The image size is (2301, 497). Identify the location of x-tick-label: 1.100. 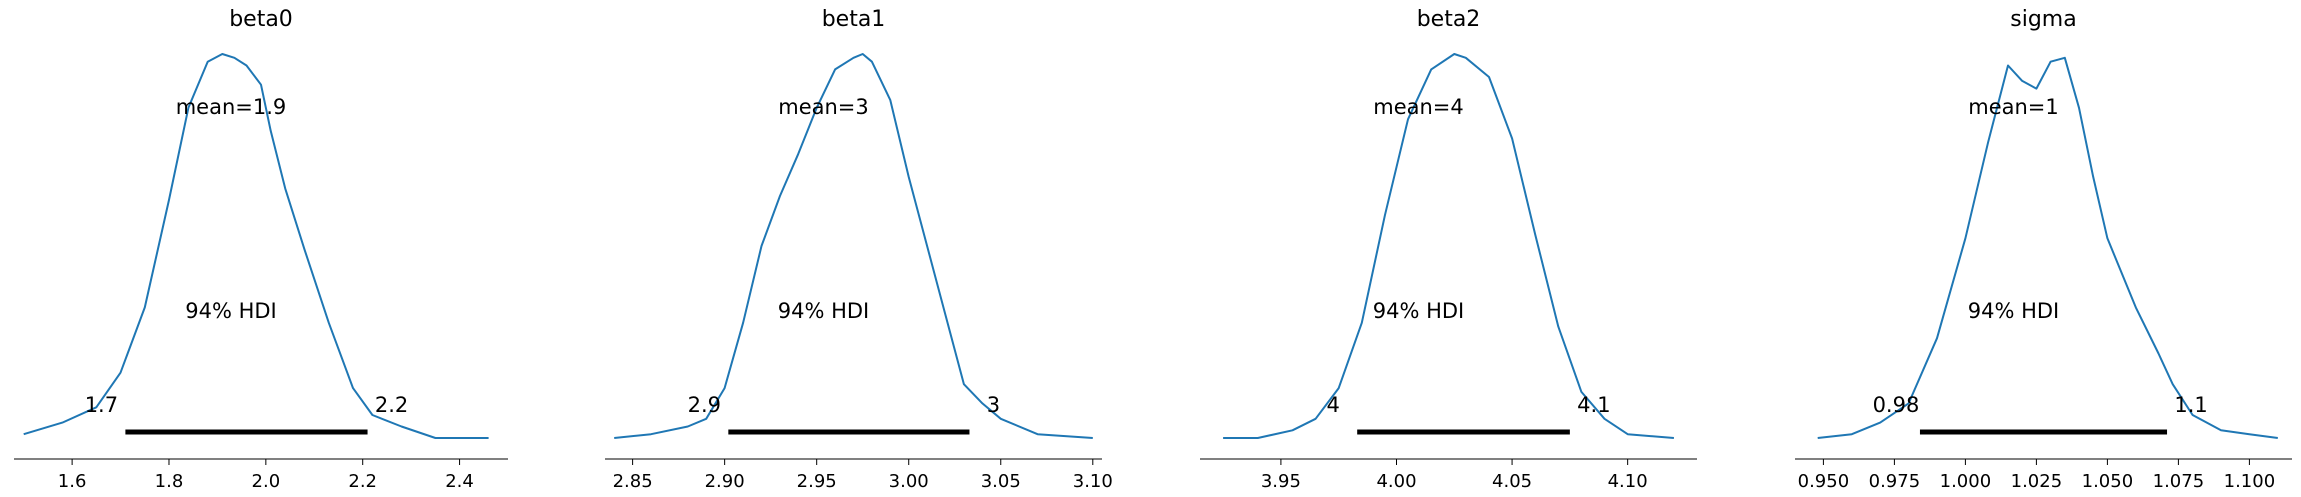
(2250, 481).